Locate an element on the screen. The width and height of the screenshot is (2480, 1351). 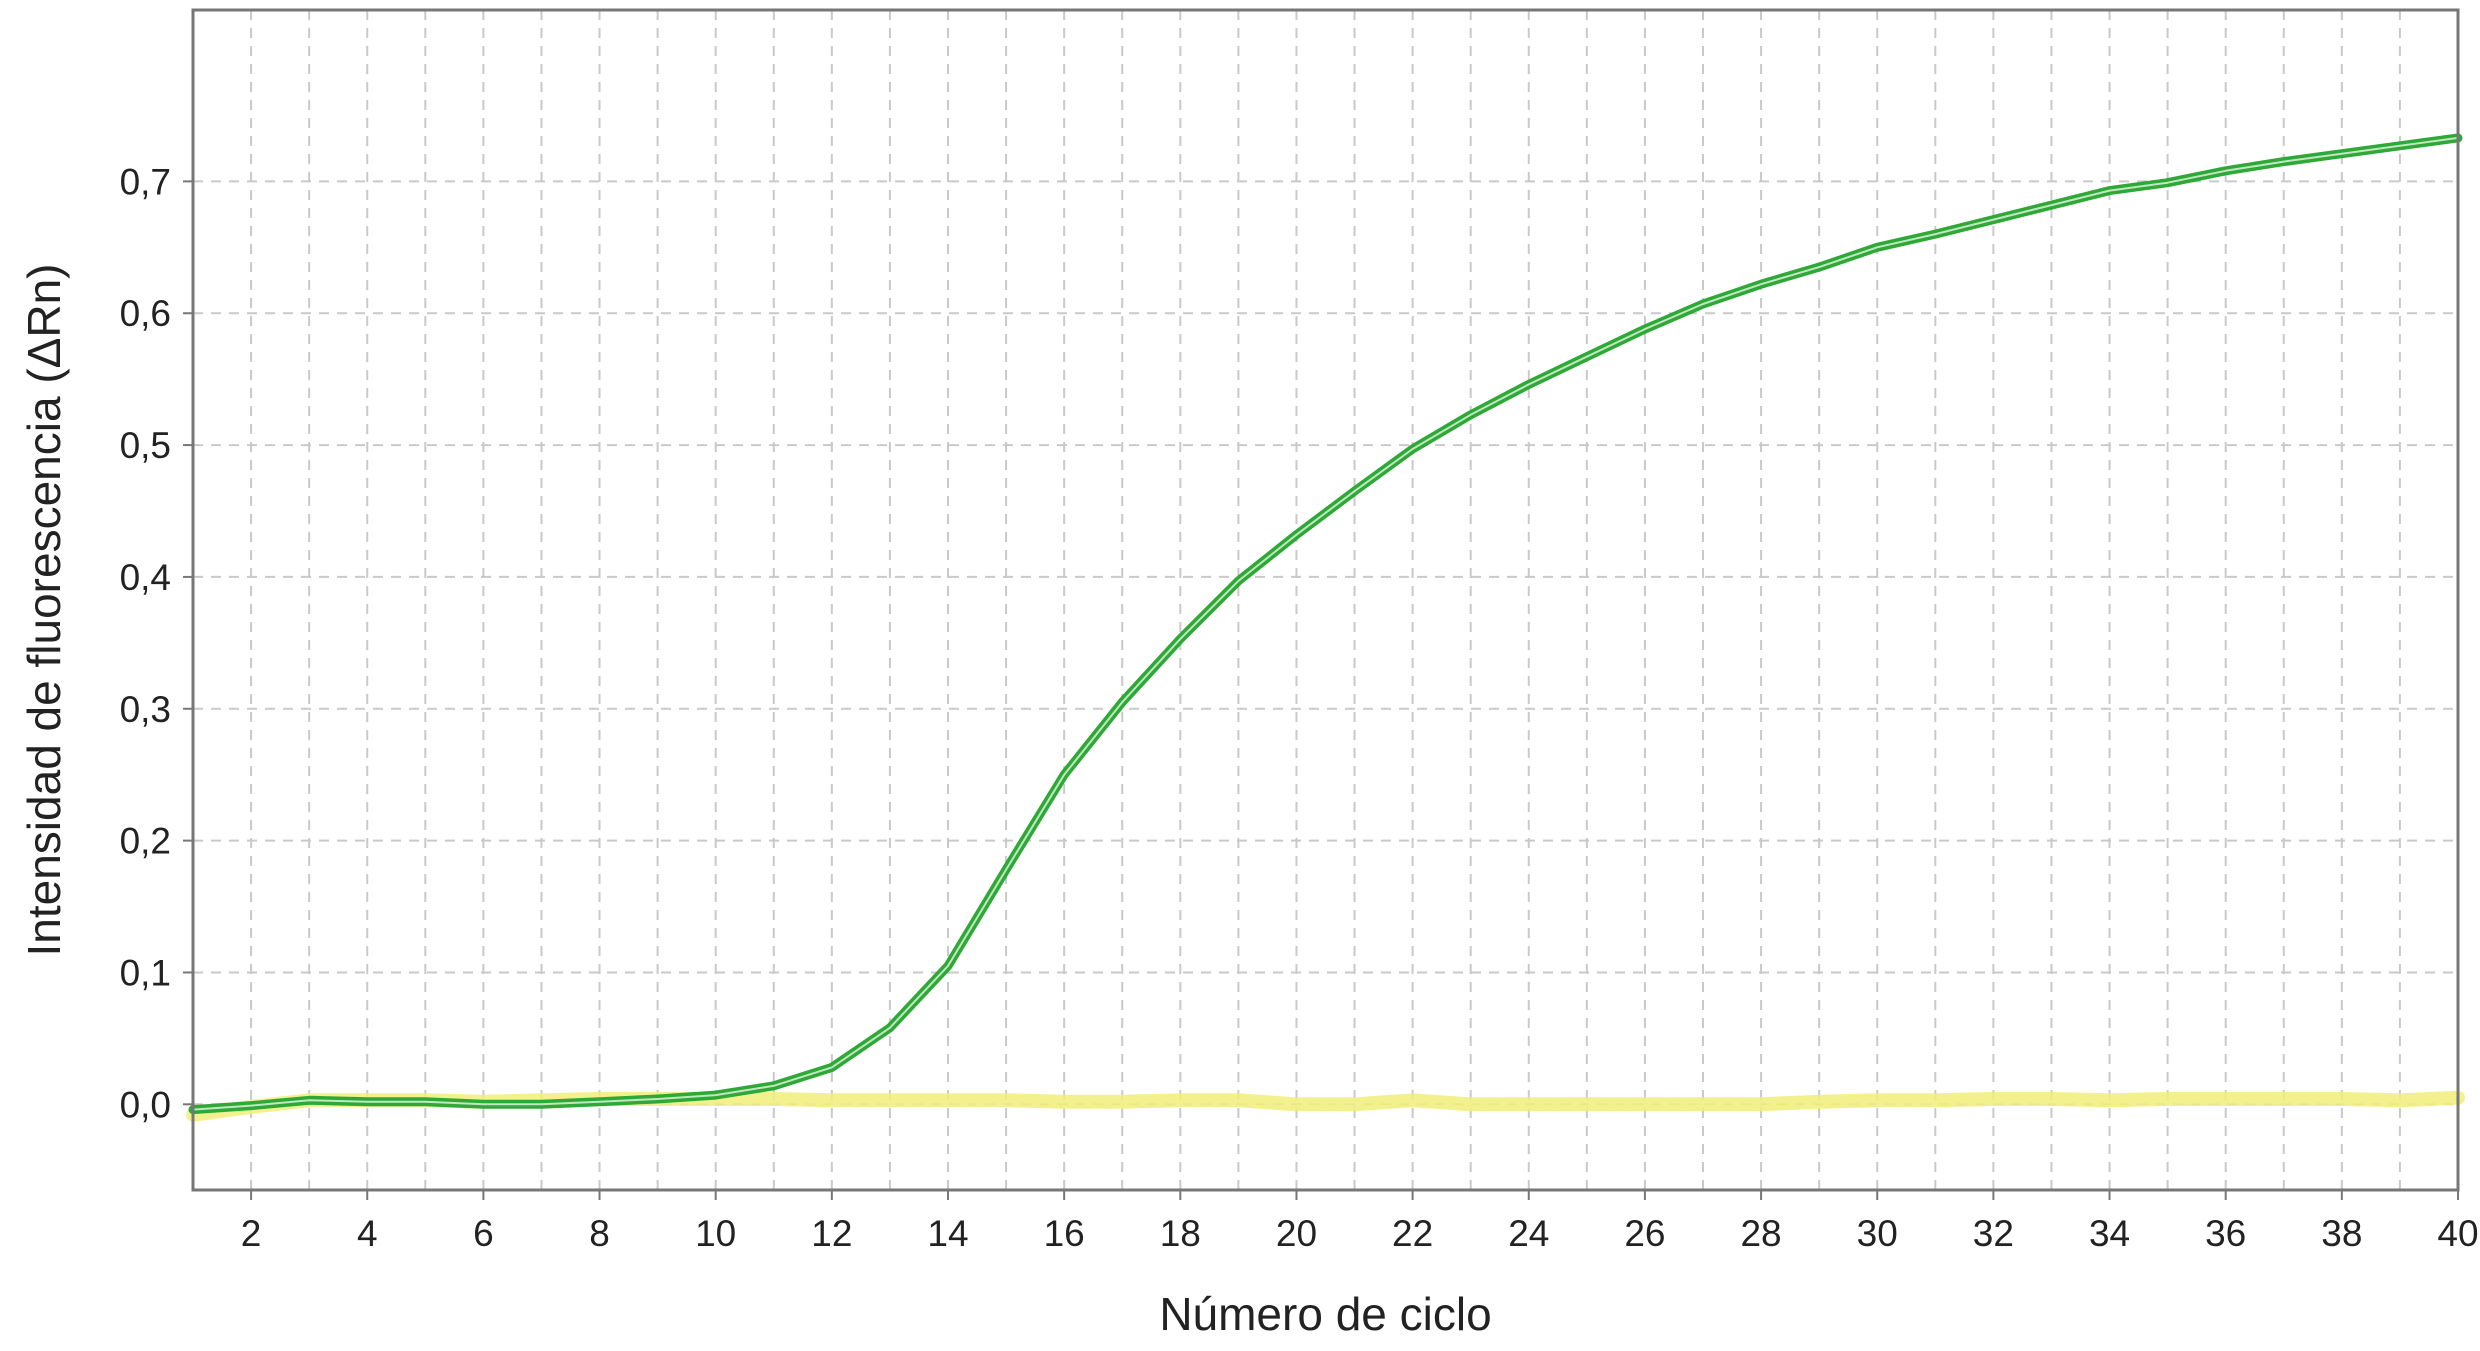
x-tick-label: 4 is located at coordinates (367, 1233).